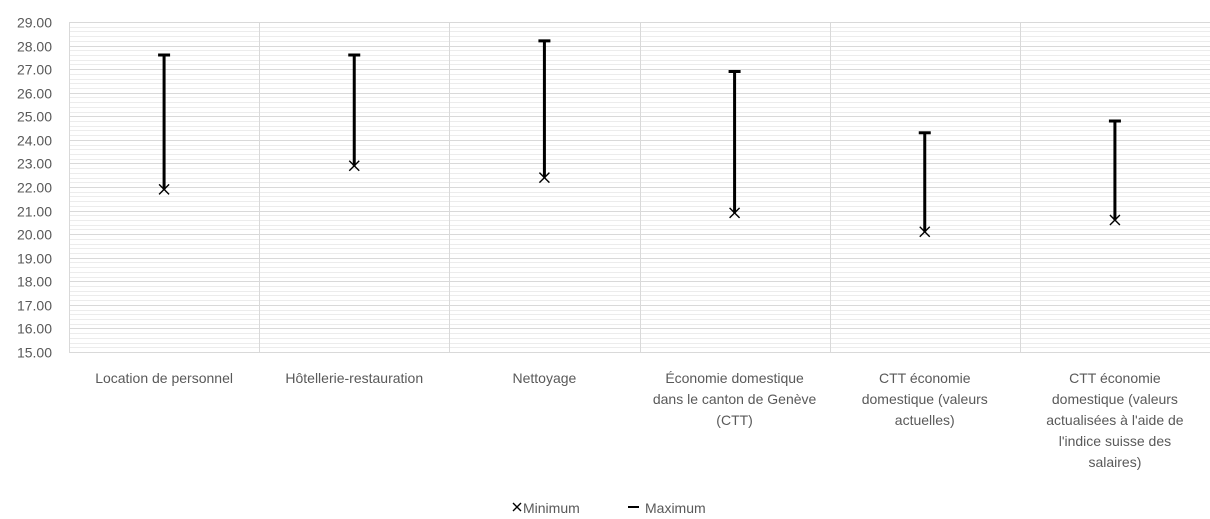 This screenshot has height=519, width=1210. I want to click on y-tick-label: 27.00, so click(34, 70).